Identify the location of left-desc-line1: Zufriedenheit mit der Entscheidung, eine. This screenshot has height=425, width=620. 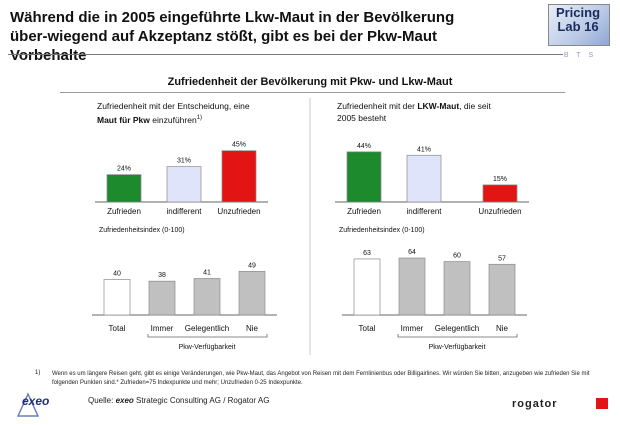
(173, 106).